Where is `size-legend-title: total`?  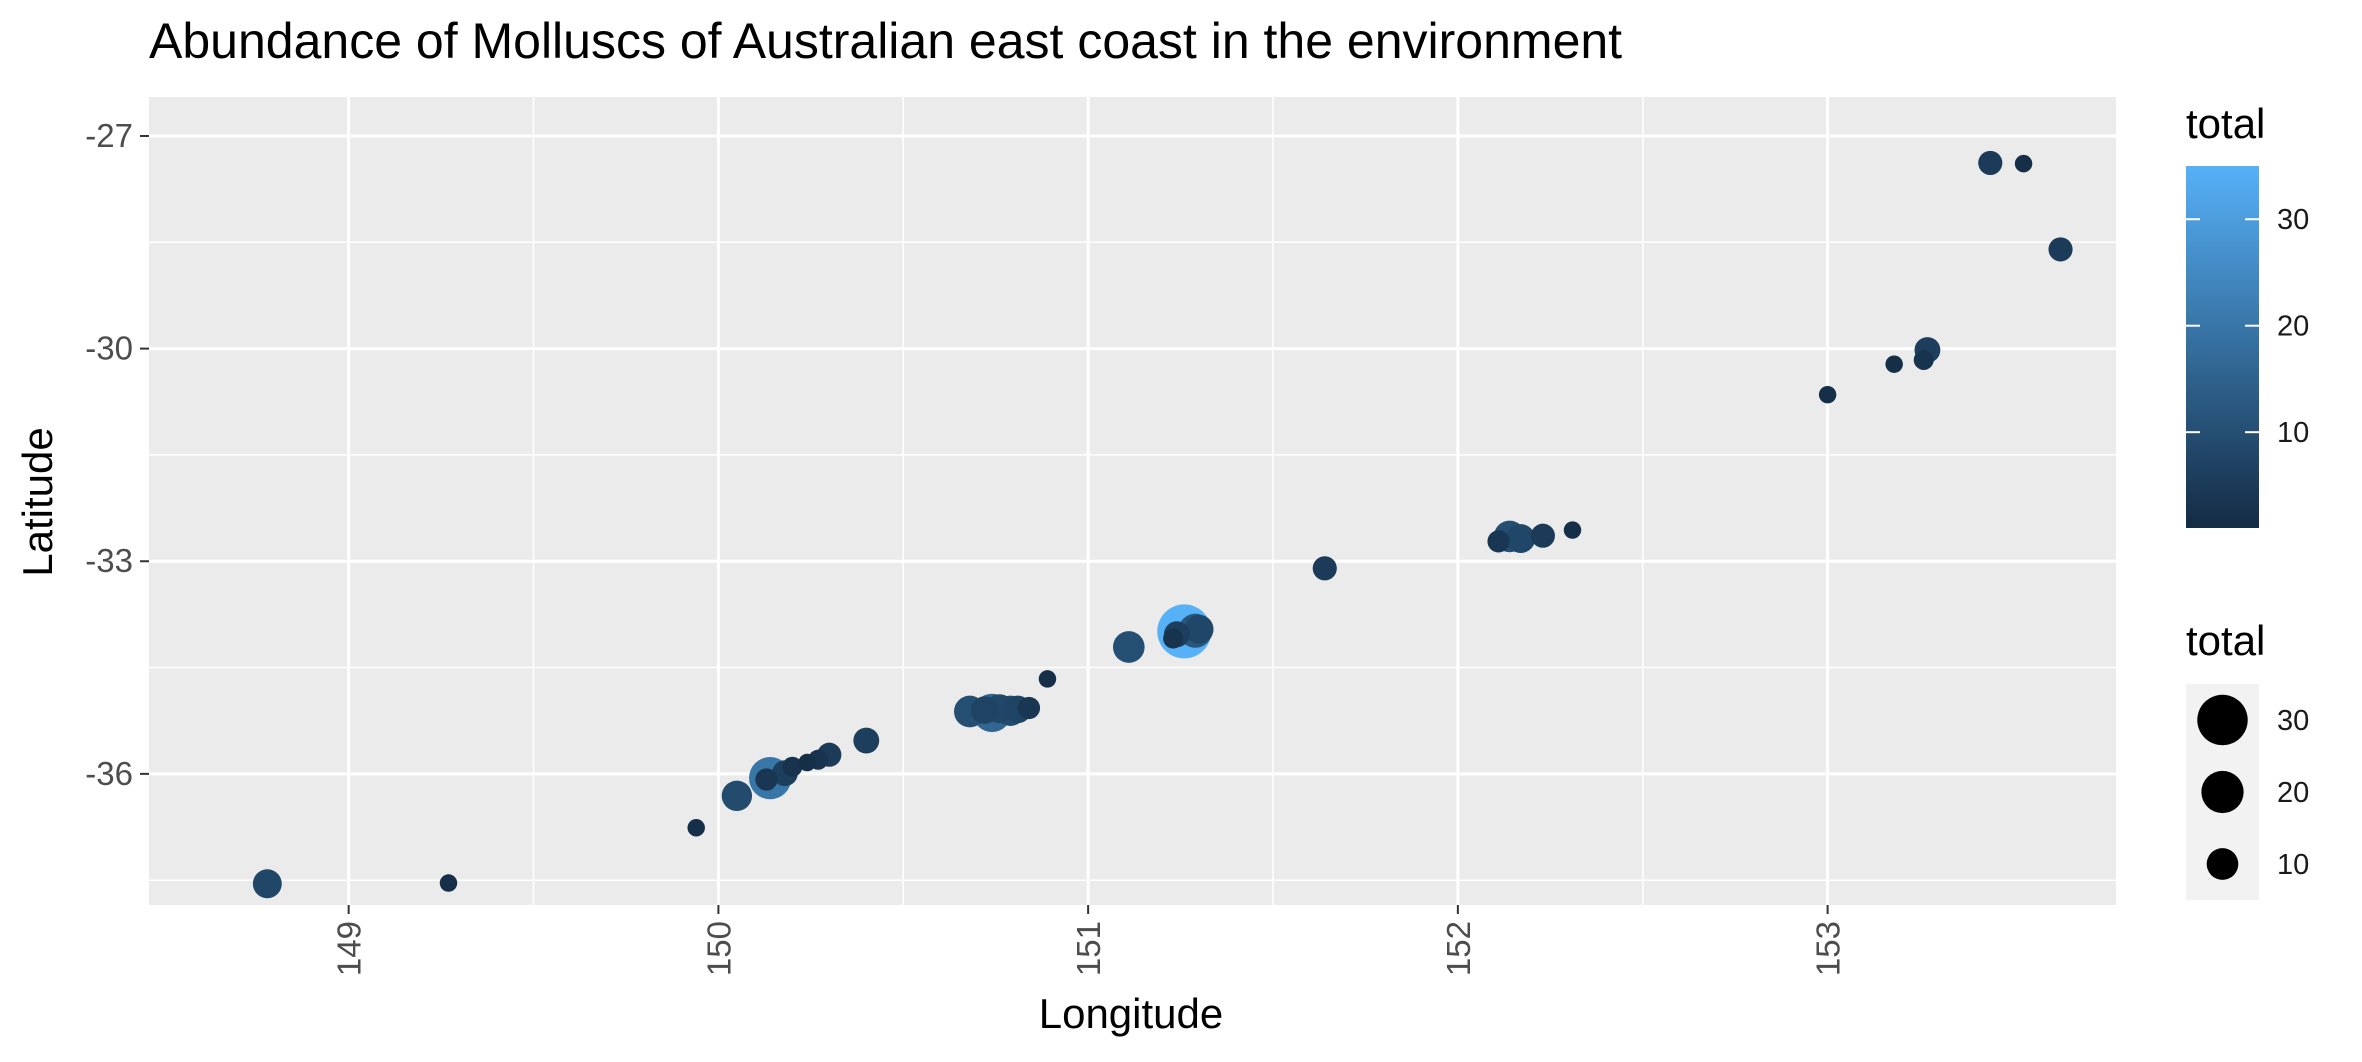 size-legend-title: total is located at coordinates (2225, 640).